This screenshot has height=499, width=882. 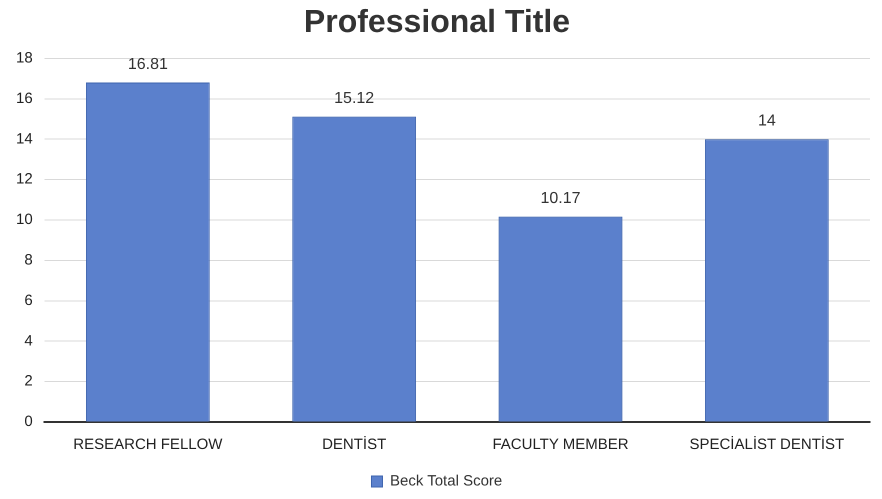 What do you see at coordinates (28, 421) in the screenshot?
I see `y-tick-label: 0` at bounding box center [28, 421].